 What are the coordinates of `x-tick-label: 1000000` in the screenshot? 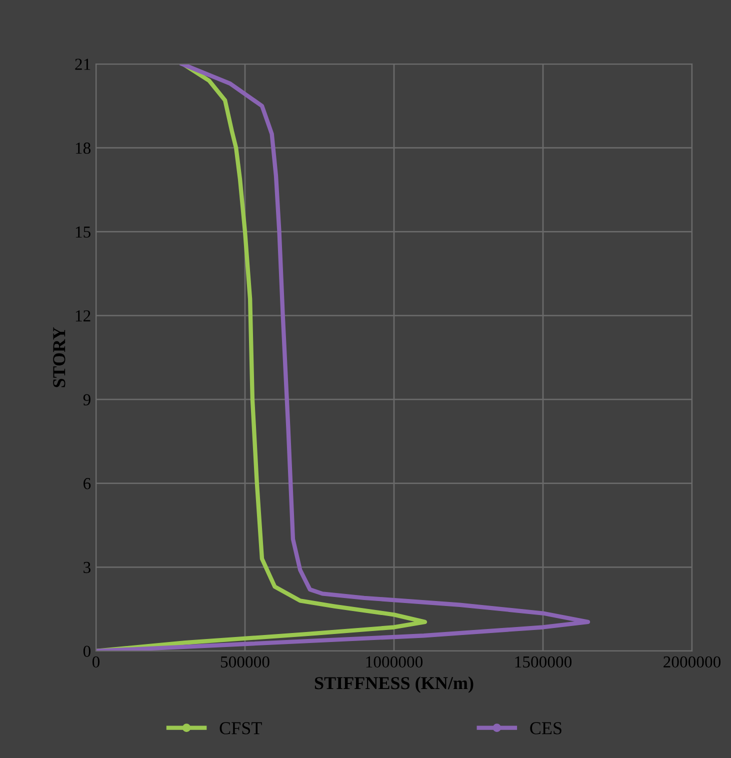 It's located at (394, 662).